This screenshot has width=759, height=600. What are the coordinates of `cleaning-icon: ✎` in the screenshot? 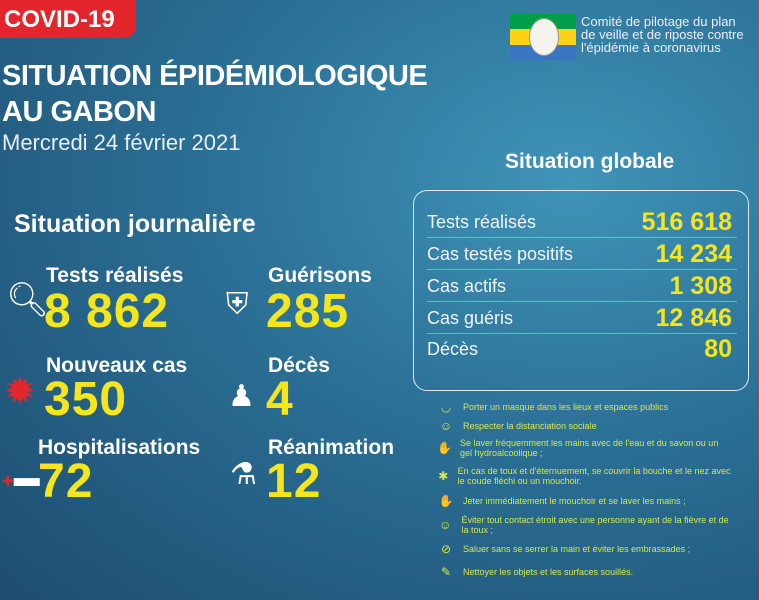 It's located at (446, 572).